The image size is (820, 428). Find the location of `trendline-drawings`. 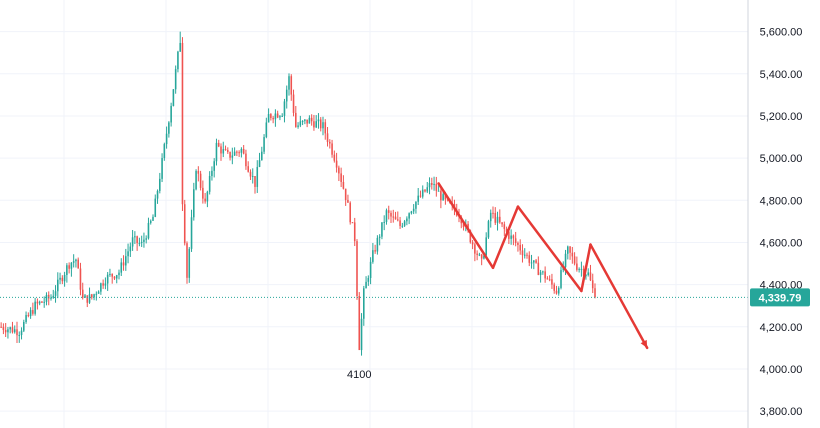

trendline-drawings is located at coordinates (543, 266).